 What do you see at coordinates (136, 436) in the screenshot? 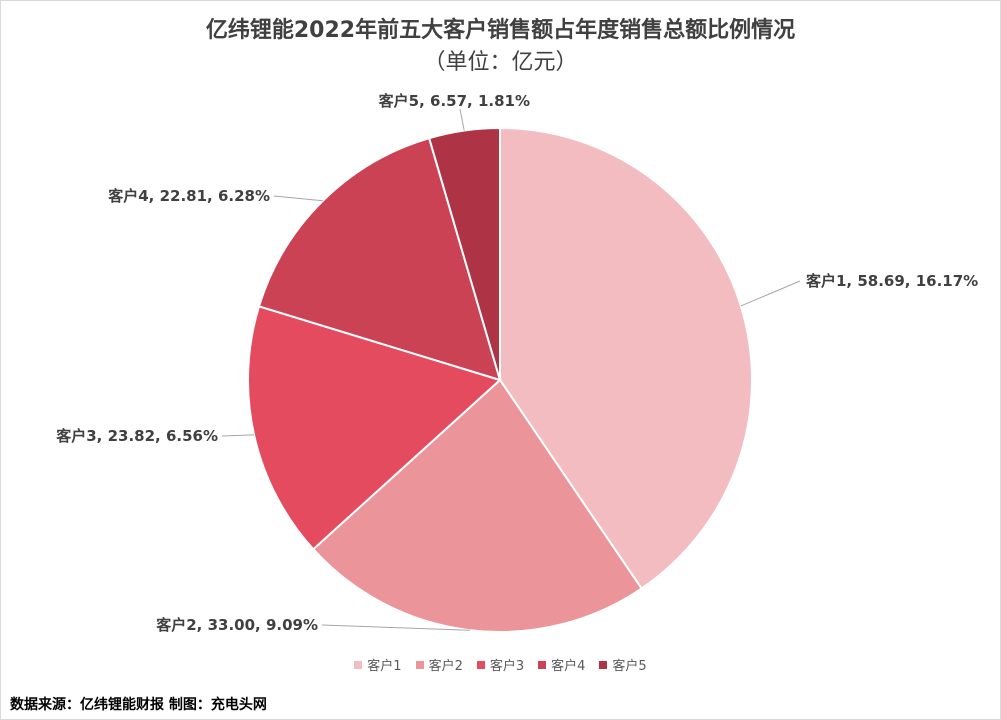
I see `data-label-3: 客户3, 23.82, 6.56%` at bounding box center [136, 436].